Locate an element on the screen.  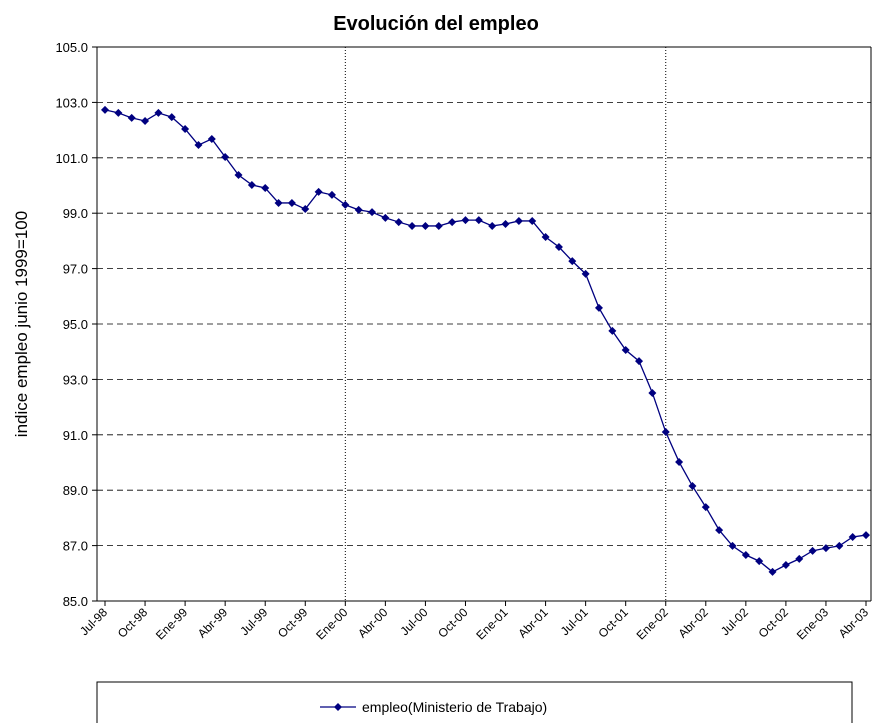
legend-box is located at coordinates (474, 702).